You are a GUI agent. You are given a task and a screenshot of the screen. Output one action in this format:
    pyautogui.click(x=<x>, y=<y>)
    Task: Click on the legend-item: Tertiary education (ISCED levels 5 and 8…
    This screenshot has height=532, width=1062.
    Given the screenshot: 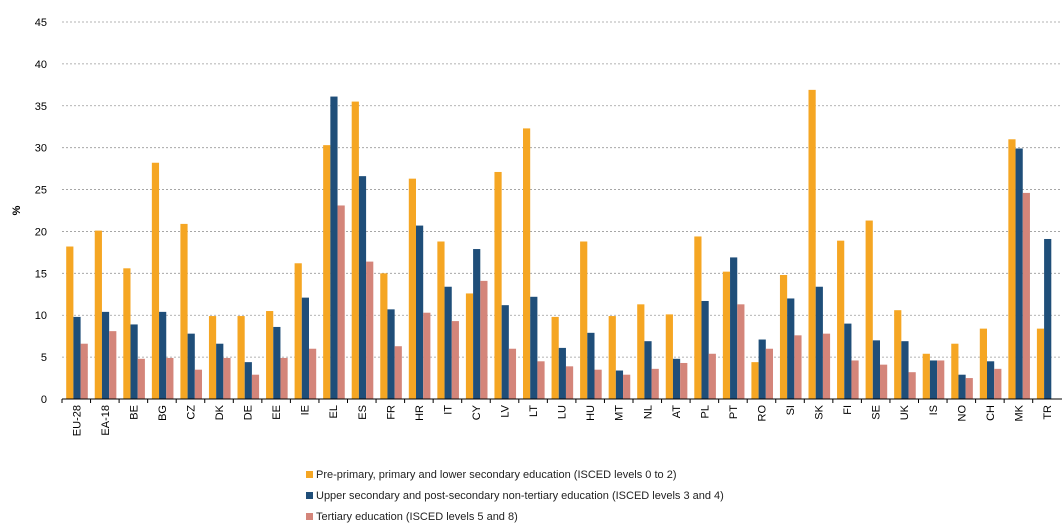 What is the action you would take?
    pyautogui.click(x=515, y=516)
    